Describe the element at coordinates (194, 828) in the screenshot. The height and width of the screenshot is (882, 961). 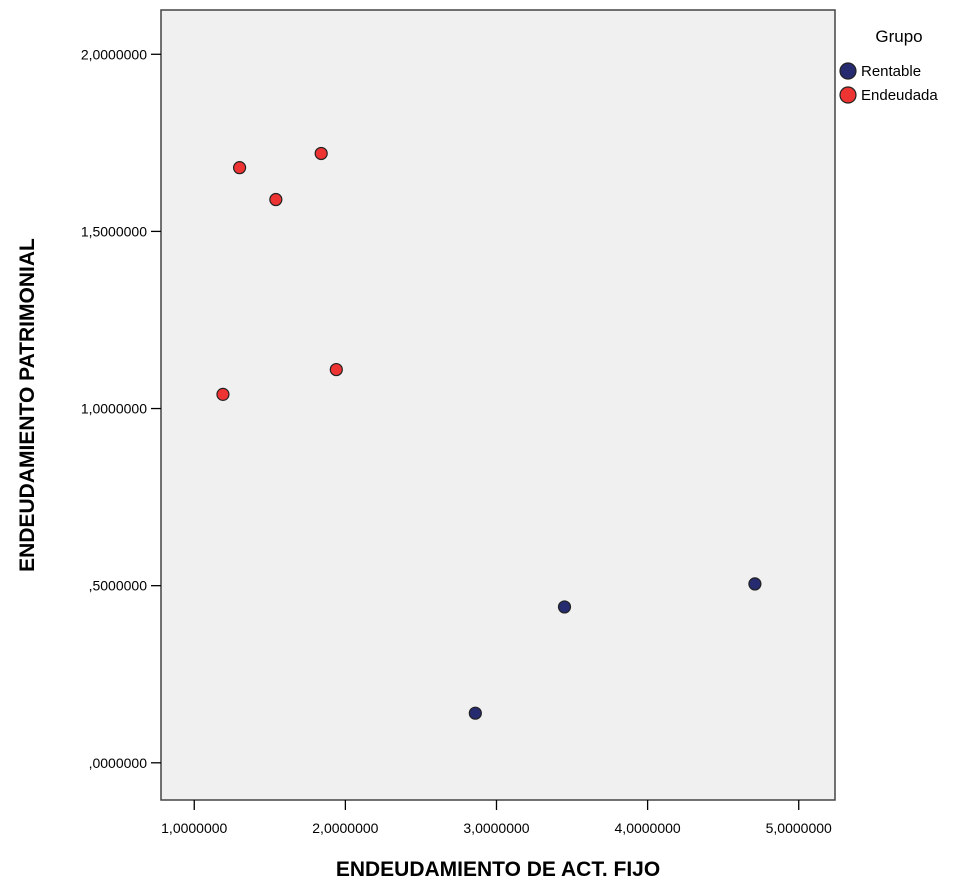
I see `x-tick-label: 1,0000000` at that location.